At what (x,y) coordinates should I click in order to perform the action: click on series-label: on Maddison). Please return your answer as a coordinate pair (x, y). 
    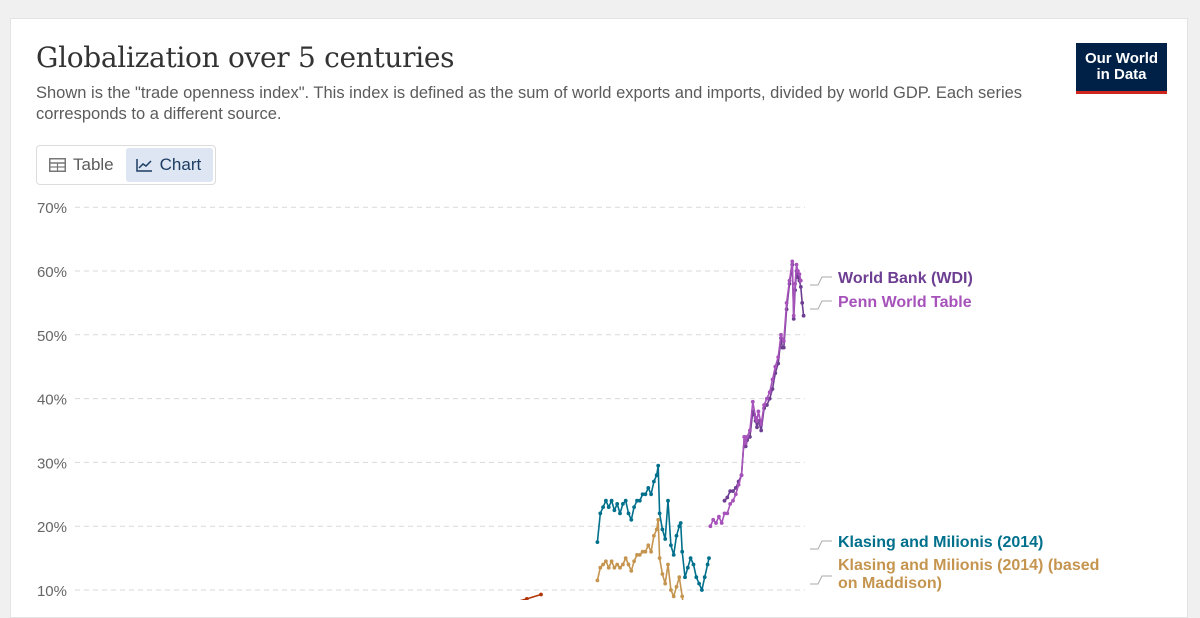
    Looking at the image, I should click on (890, 583).